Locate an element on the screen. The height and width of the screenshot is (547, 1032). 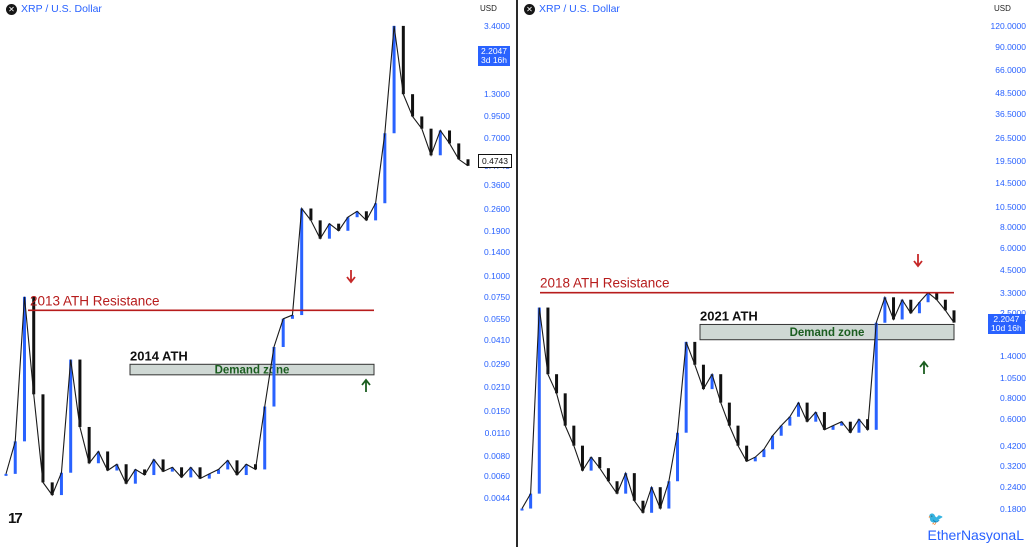
right-axis-tick: 0.4200 is located at coordinates (1013, 445).